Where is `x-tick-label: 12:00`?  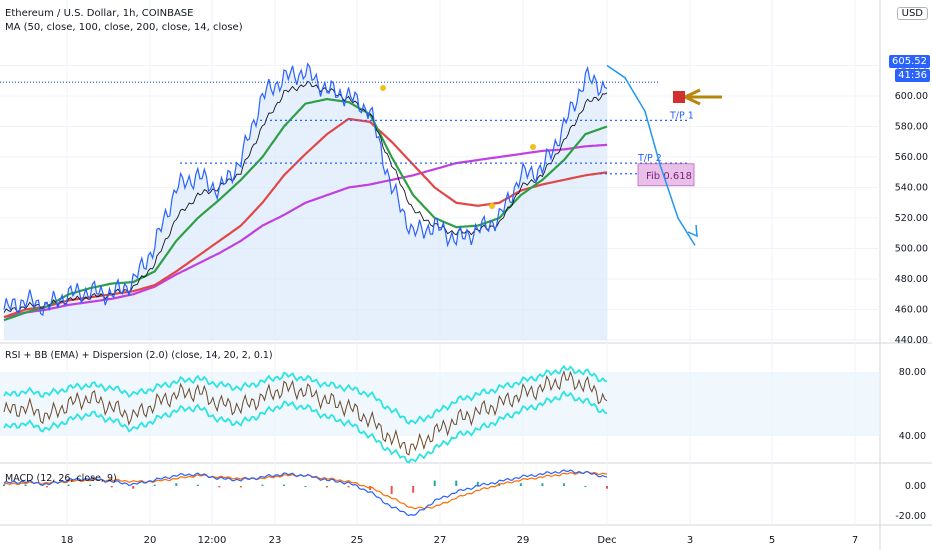
x-tick-label: 12:00 is located at coordinates (212, 540).